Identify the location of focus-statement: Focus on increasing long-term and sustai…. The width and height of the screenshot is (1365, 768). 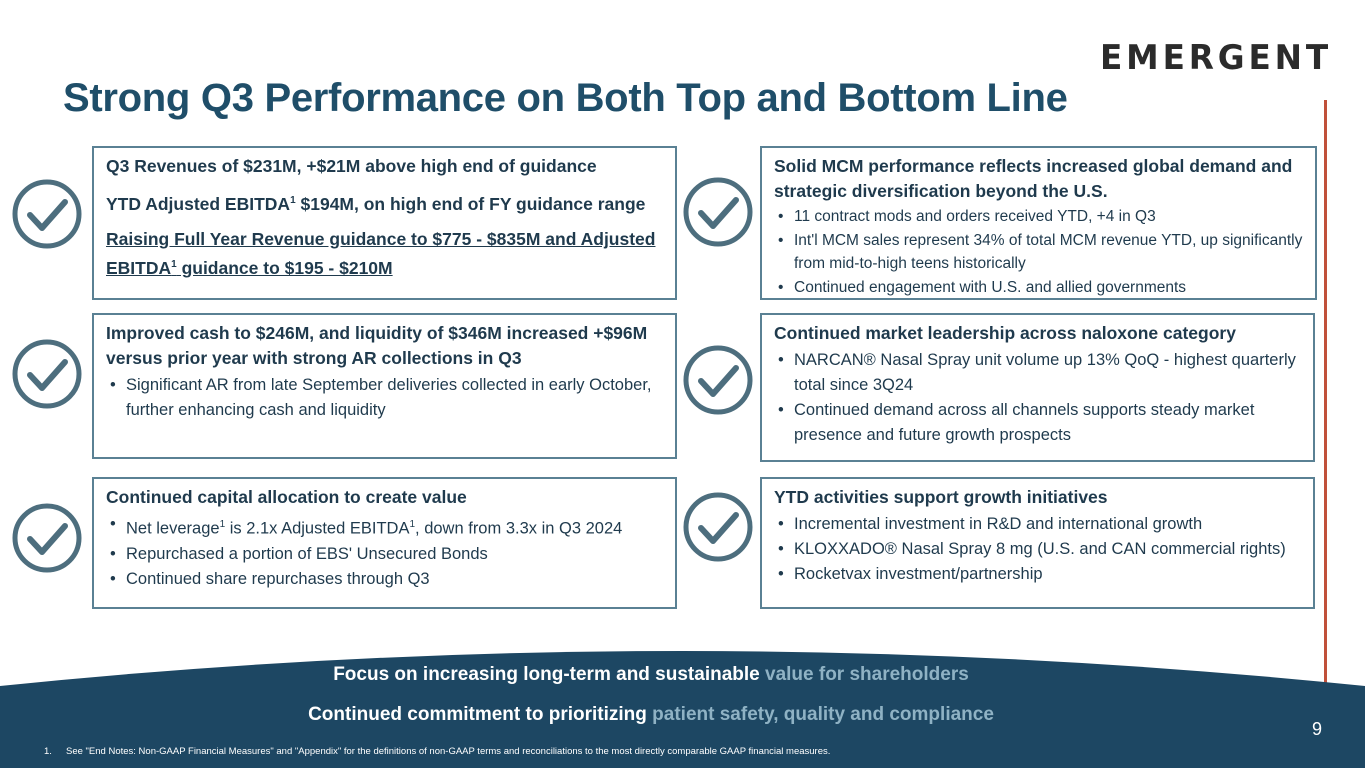
(651, 674).